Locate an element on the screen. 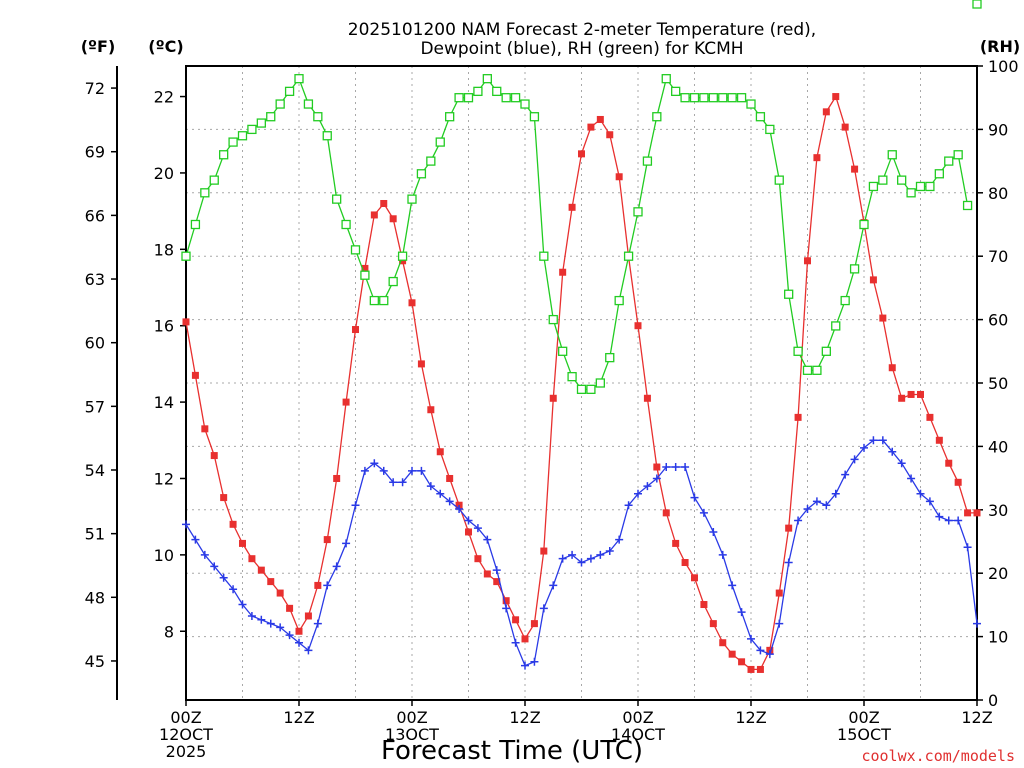 Image resolution: width=1024 pixels, height=768 pixels. rh-tick-label: 90 is located at coordinates (998, 129).